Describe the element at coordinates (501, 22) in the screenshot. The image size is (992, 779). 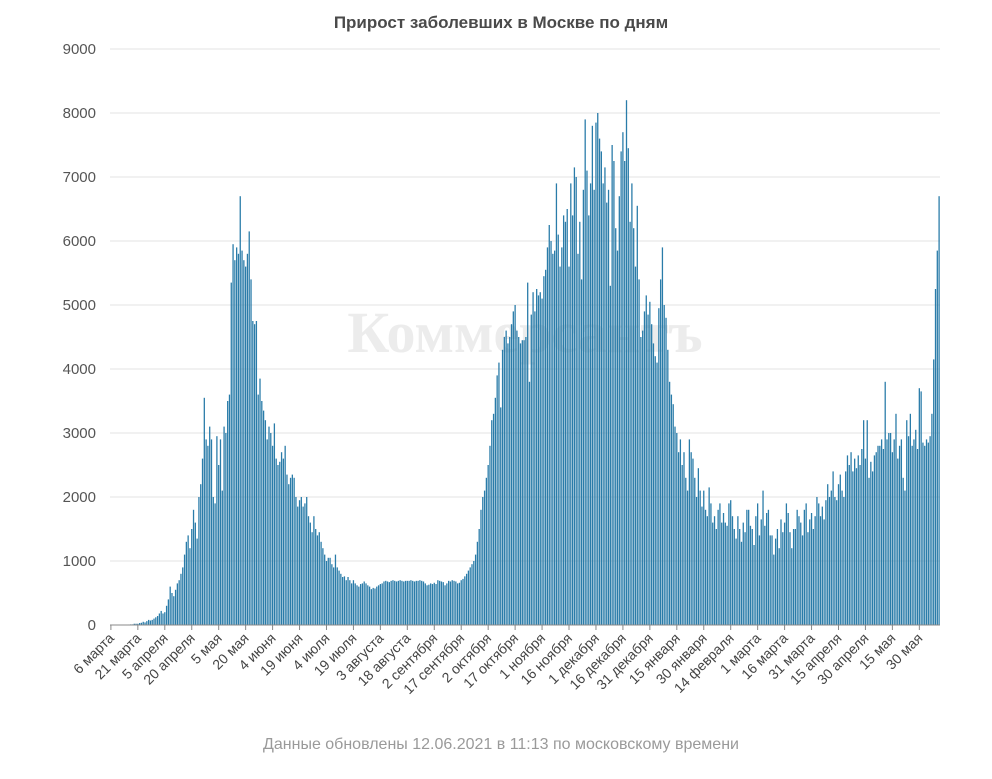
I see `chart-title: Прирост заболевших в Москве по дням` at that location.